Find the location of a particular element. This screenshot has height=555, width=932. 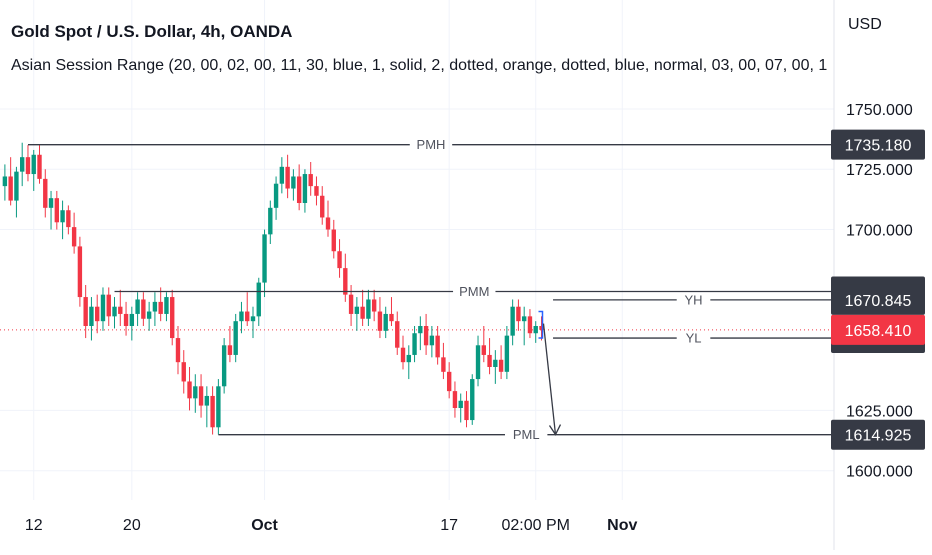

price-tag-pmh: 1735.180 is located at coordinates (878, 146).